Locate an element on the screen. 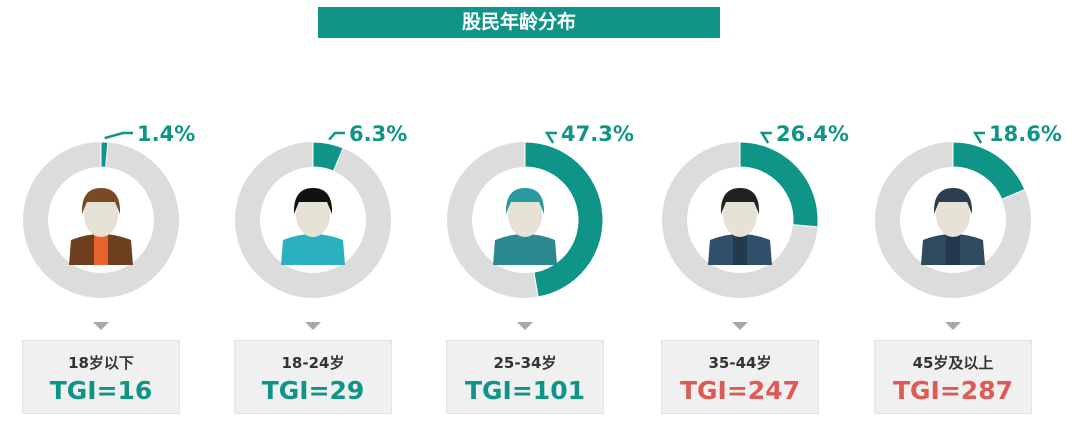 The image size is (1080, 424). age-group-box: 25-34岁 TGI=101 is located at coordinates (525, 377).